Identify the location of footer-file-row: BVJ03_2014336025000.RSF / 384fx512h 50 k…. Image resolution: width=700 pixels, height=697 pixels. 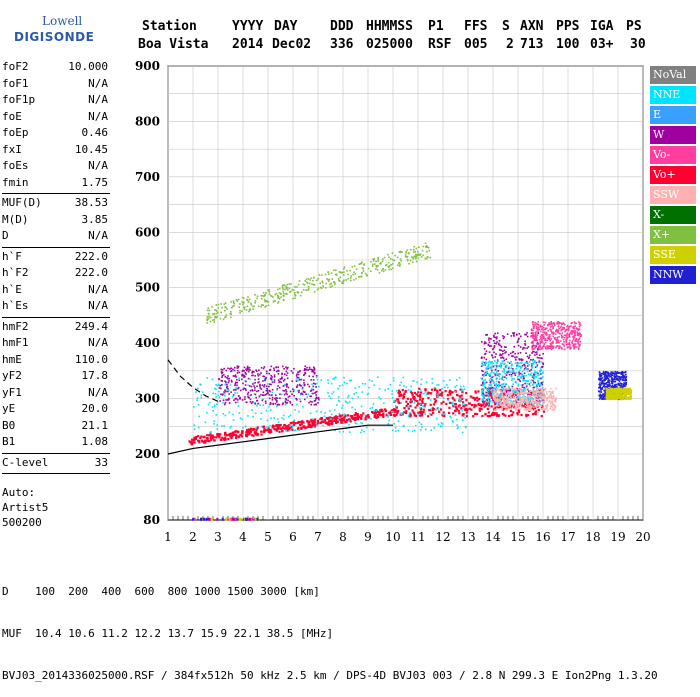
(330, 675).